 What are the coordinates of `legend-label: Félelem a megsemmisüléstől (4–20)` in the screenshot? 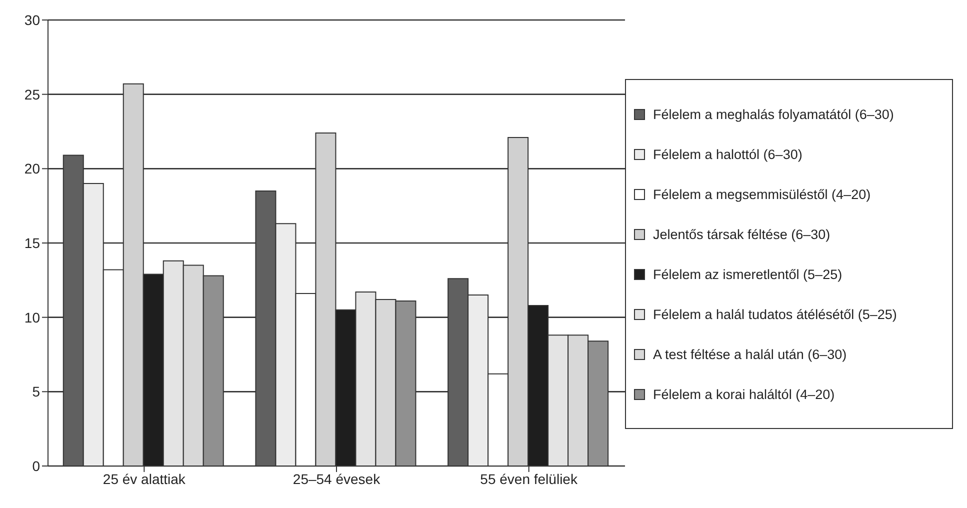 It's located at (762, 194).